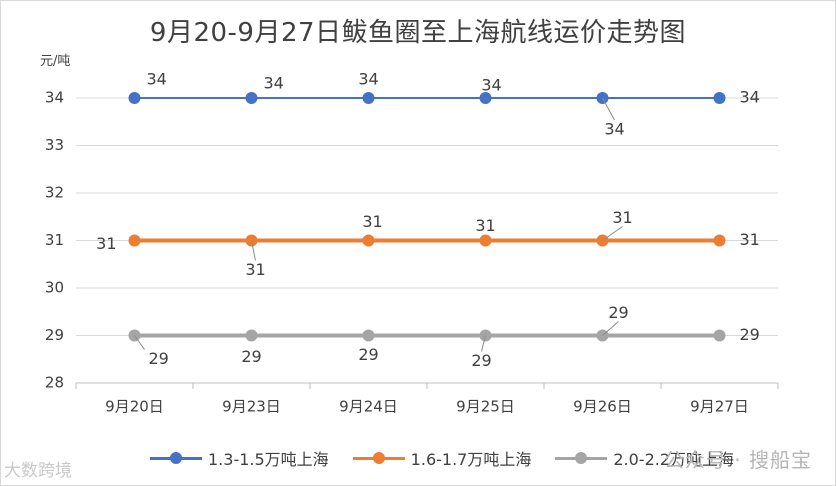  What do you see at coordinates (54, 288) in the screenshot?
I see `y-tick-label: 30` at bounding box center [54, 288].